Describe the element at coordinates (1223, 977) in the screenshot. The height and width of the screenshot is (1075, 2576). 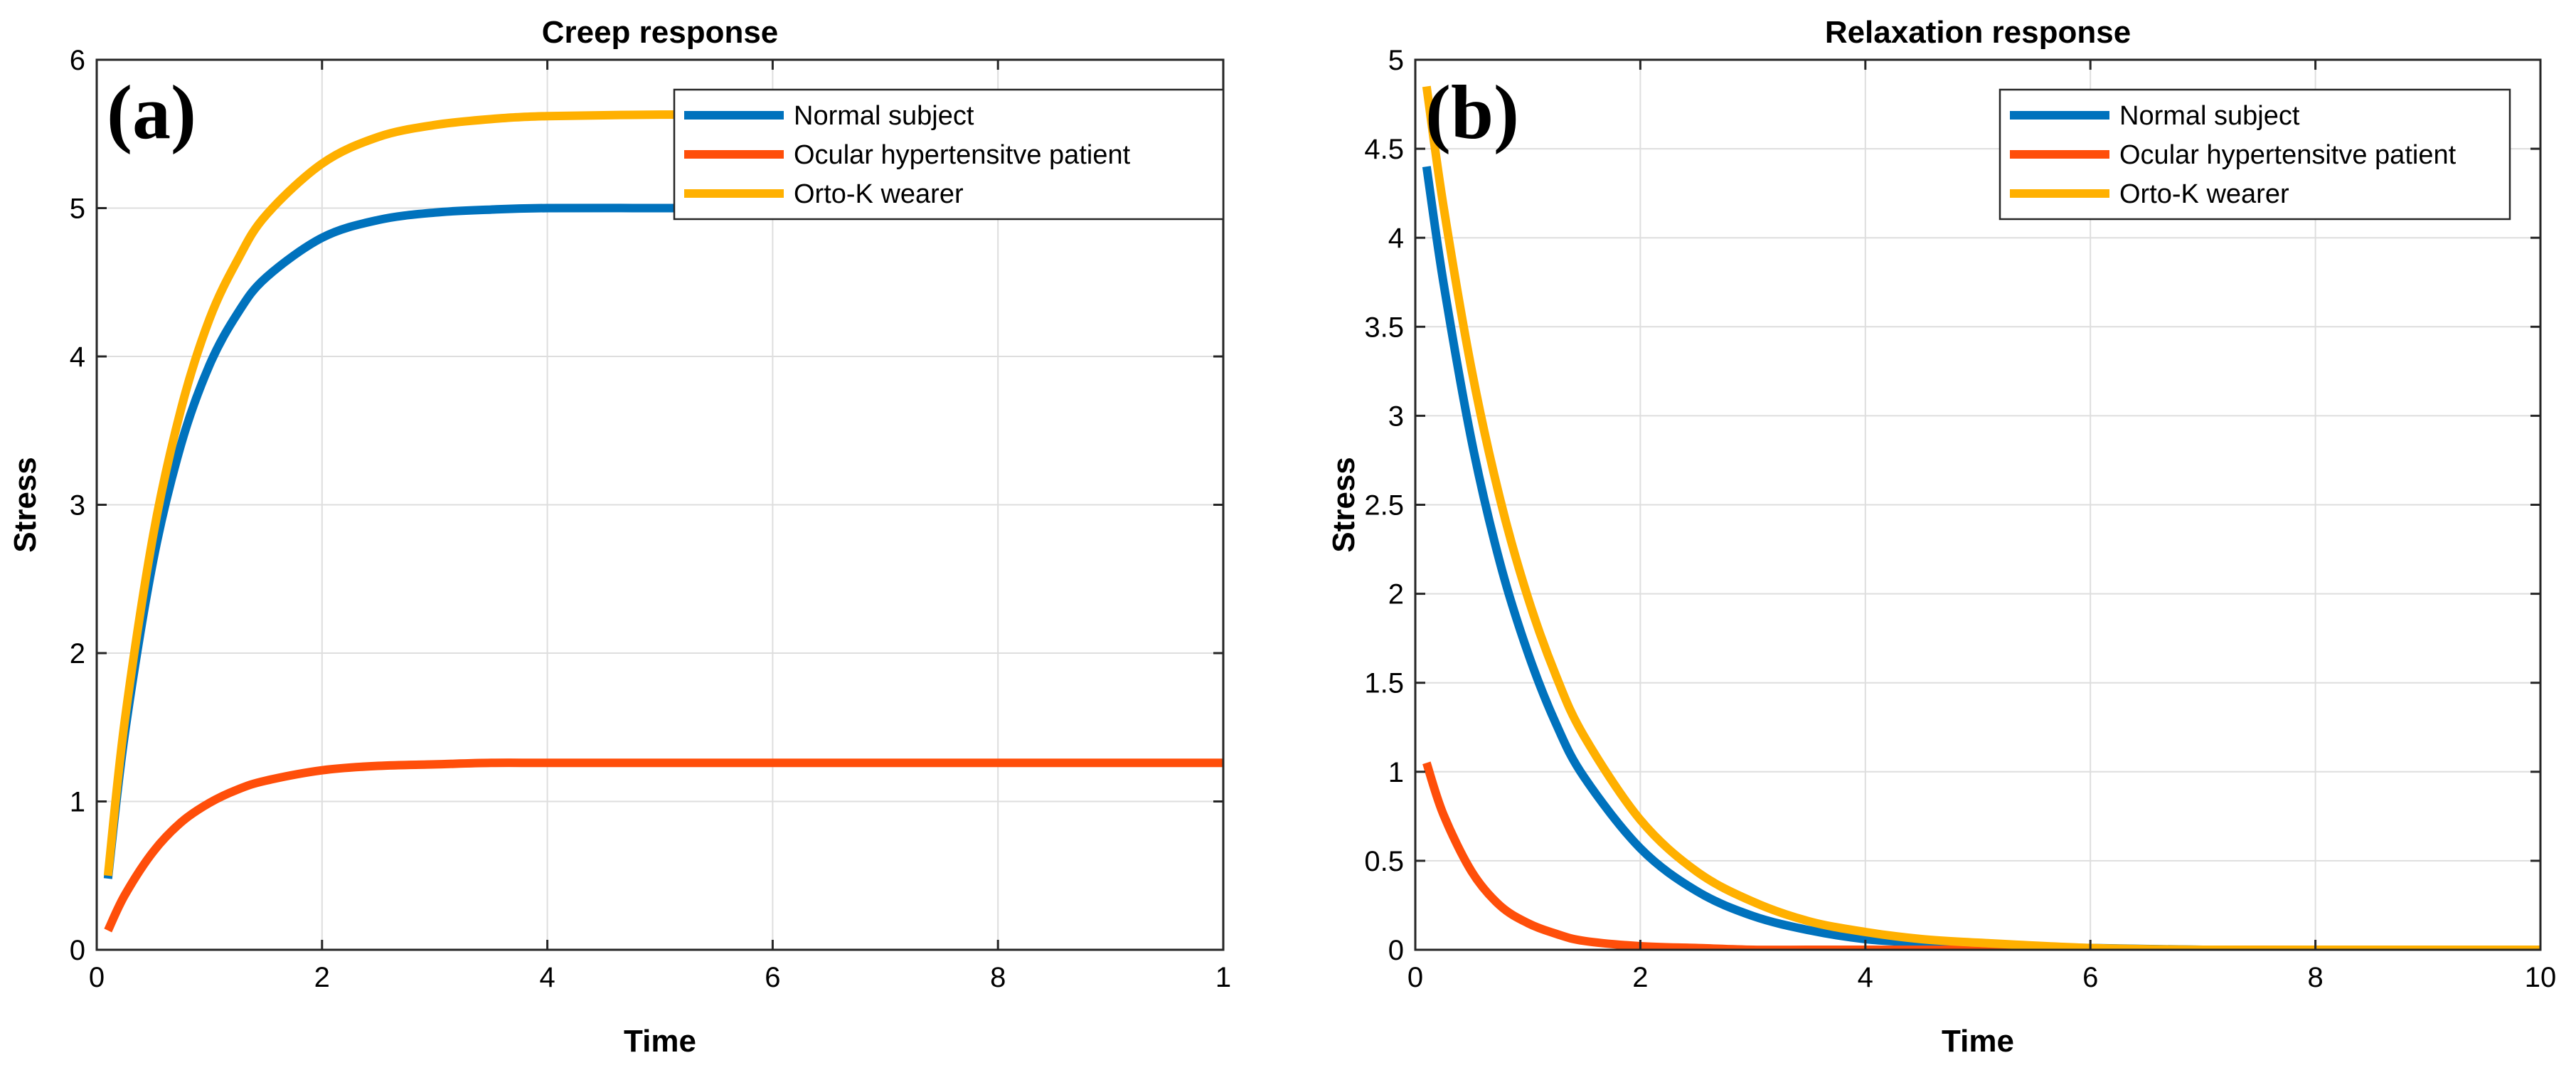
I see `x-tick-label: 1` at that location.